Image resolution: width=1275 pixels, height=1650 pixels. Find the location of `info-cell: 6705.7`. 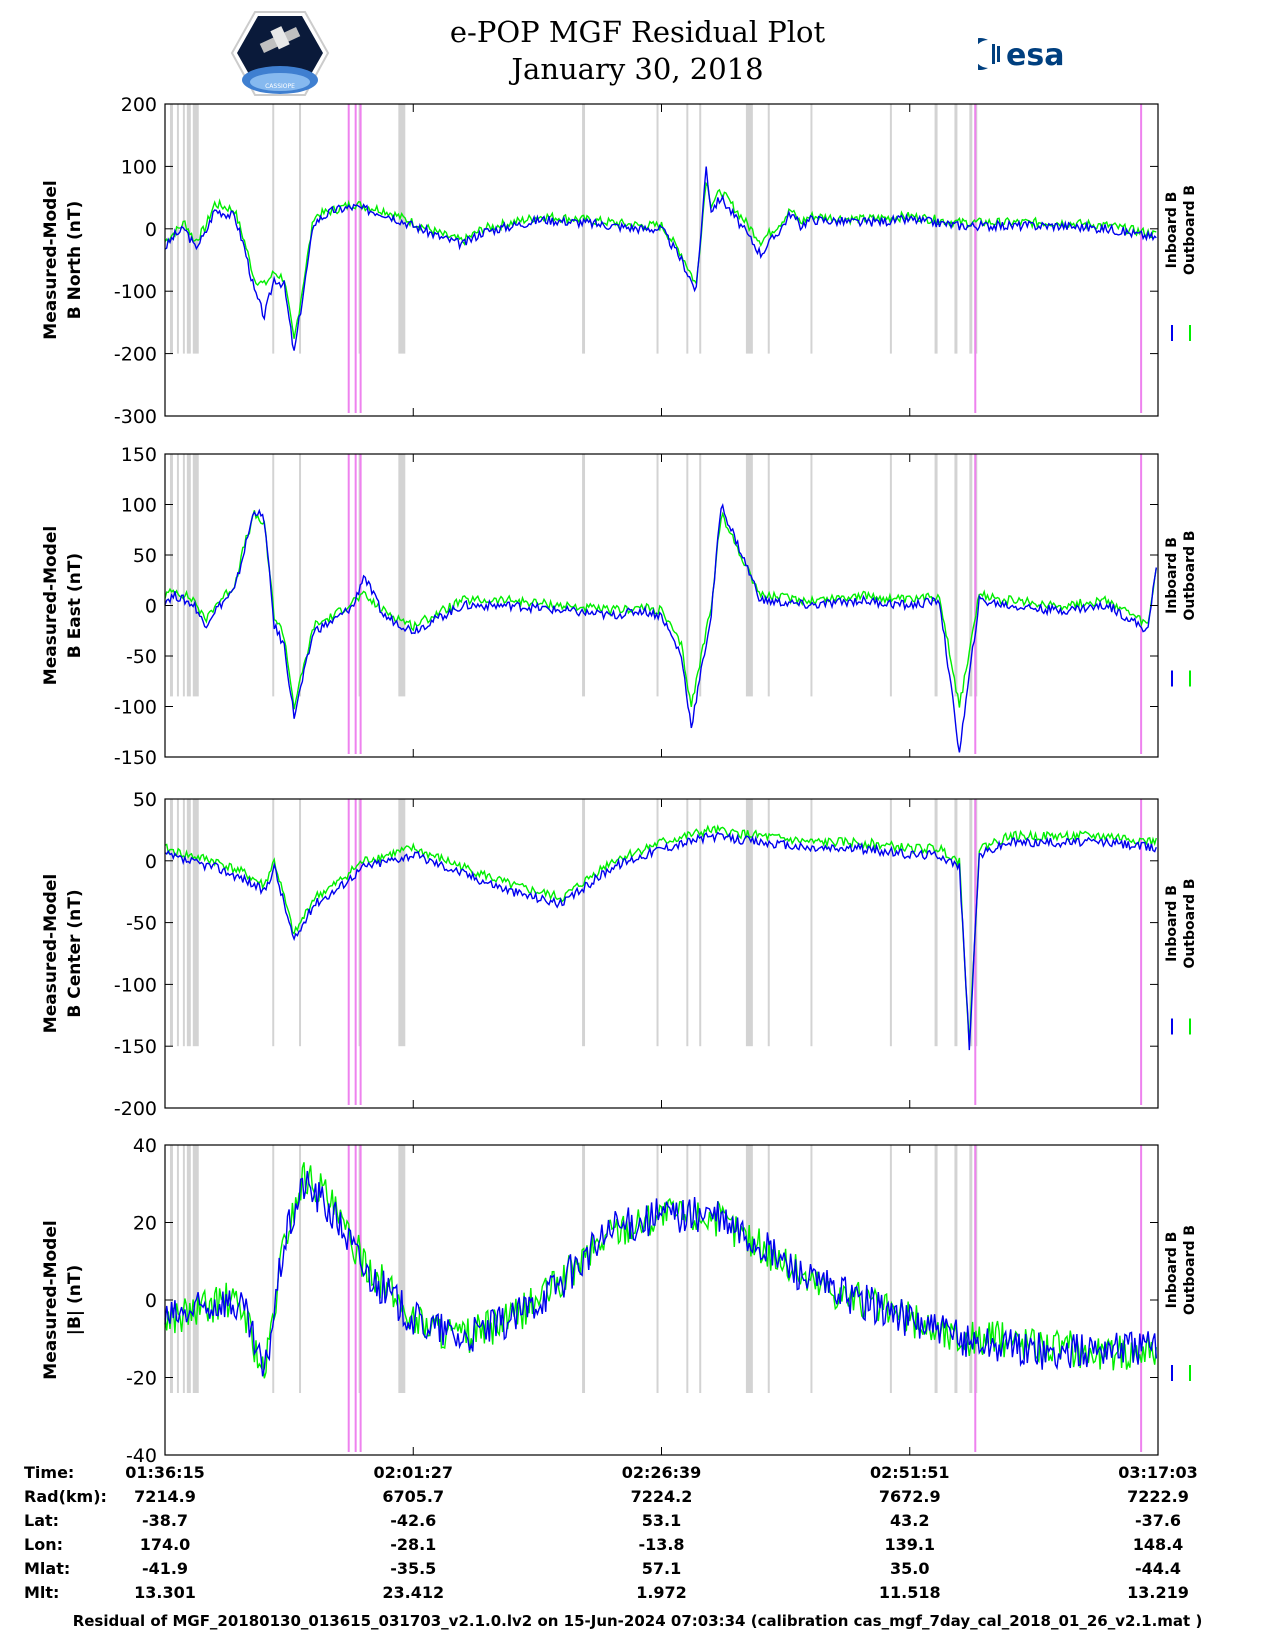

info-cell: 6705.7 is located at coordinates (413, 1496).